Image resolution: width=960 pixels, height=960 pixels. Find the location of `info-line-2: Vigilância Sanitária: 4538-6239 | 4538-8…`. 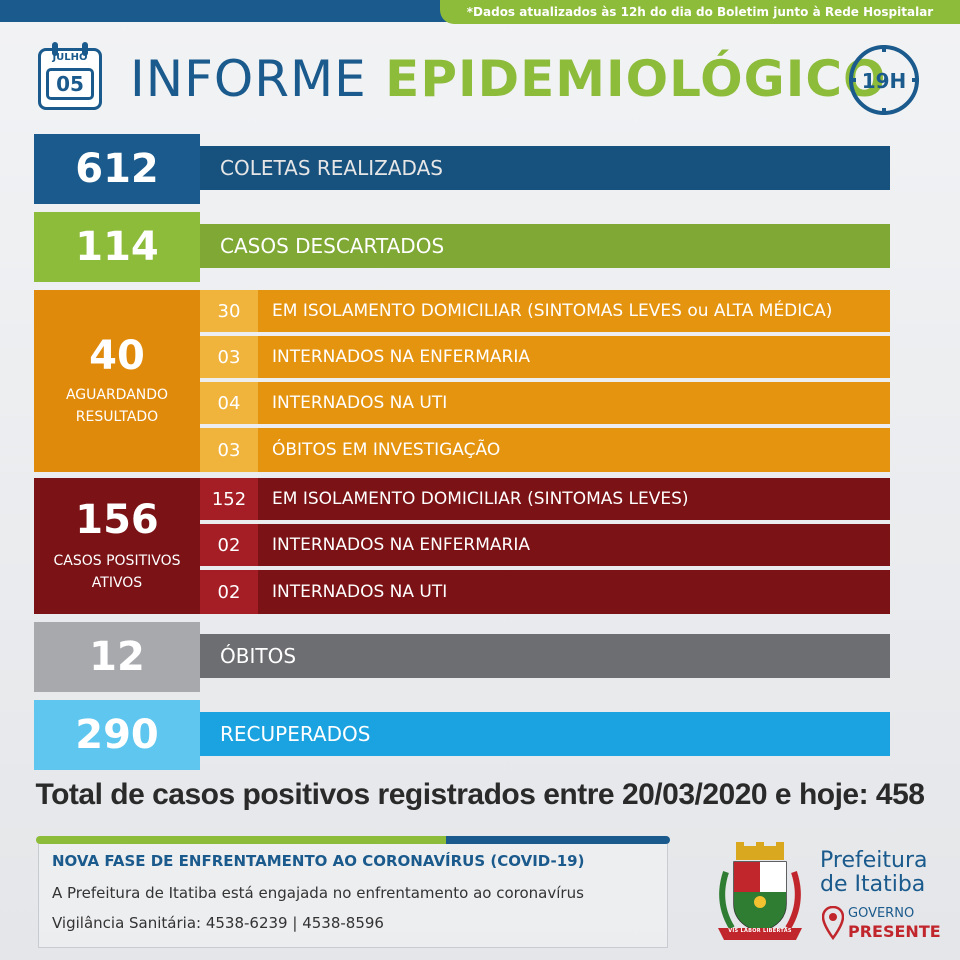

info-line-2: Vigilância Sanitária: 4538-6239 | 4538-8… is located at coordinates (218, 923).